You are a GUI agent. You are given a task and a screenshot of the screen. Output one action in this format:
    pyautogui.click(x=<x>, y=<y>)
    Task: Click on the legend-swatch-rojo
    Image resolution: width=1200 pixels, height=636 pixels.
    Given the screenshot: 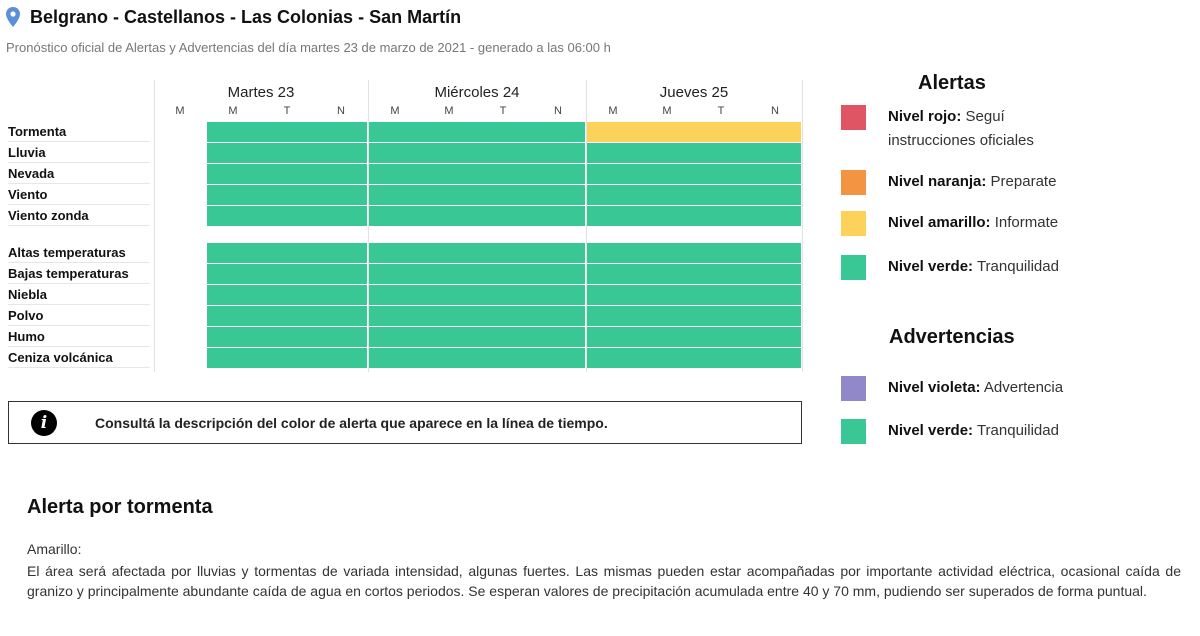 What is the action you would take?
    pyautogui.click(x=853, y=117)
    